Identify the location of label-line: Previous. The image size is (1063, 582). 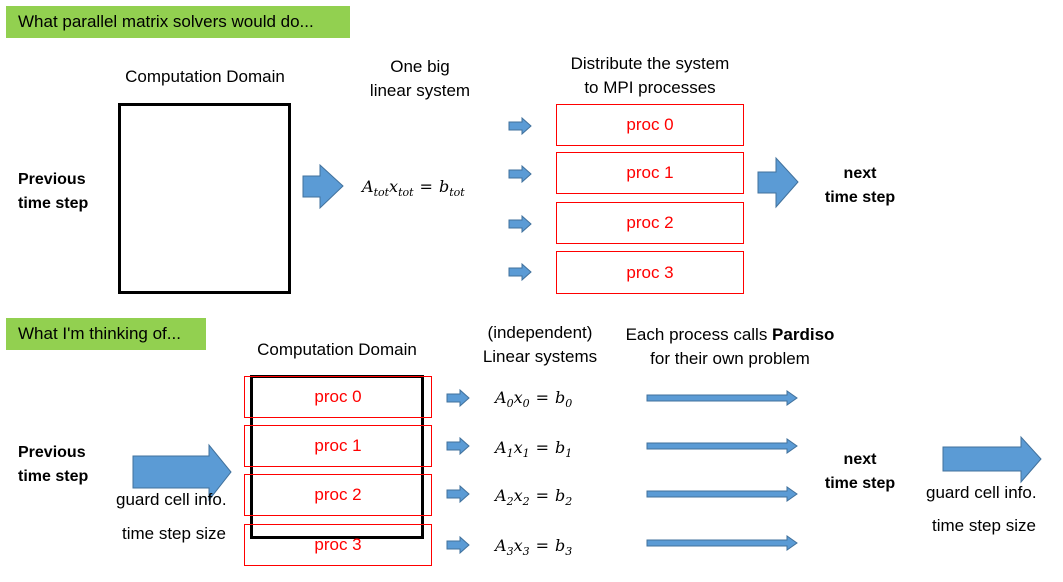
(52, 452).